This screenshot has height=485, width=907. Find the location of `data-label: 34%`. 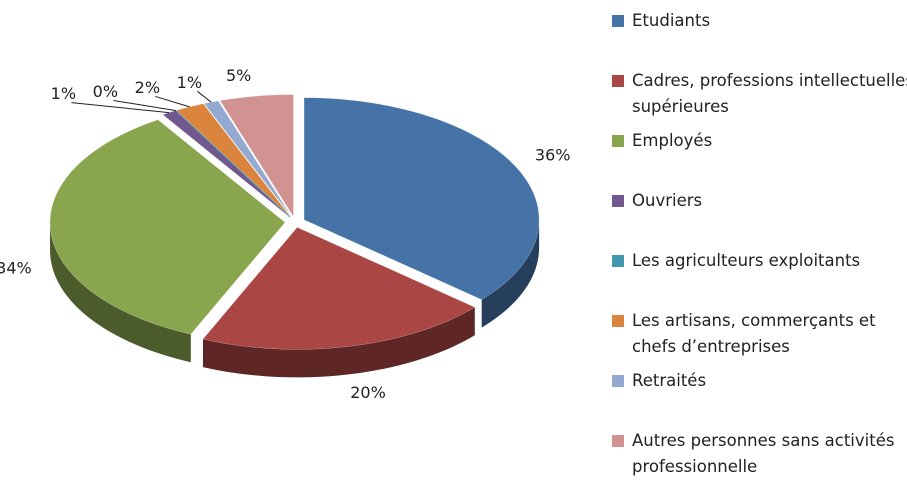

data-label: 34% is located at coordinates (16, 268).